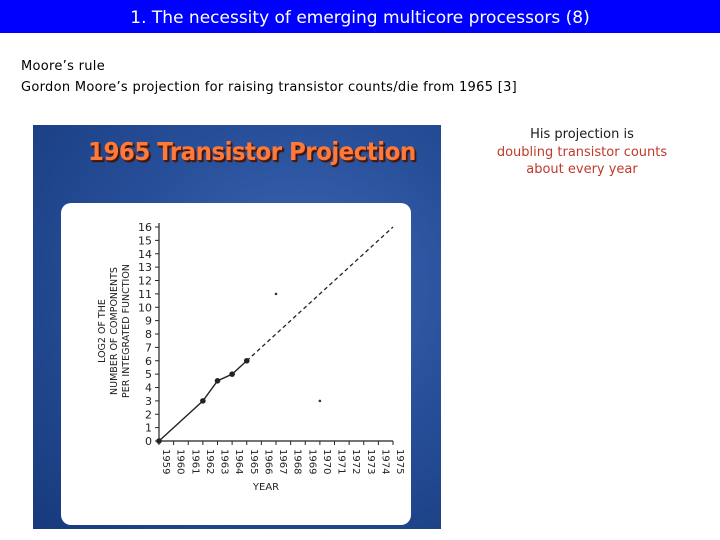  I want to click on y-tick-label: 4, so click(148, 388).